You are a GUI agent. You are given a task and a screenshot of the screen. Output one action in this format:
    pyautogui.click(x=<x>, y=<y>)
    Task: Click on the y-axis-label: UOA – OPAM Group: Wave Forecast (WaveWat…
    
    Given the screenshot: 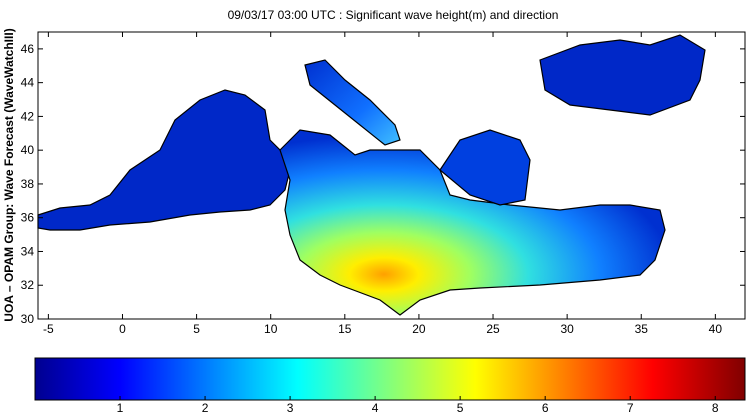 What is the action you would take?
    pyautogui.click(x=9, y=174)
    